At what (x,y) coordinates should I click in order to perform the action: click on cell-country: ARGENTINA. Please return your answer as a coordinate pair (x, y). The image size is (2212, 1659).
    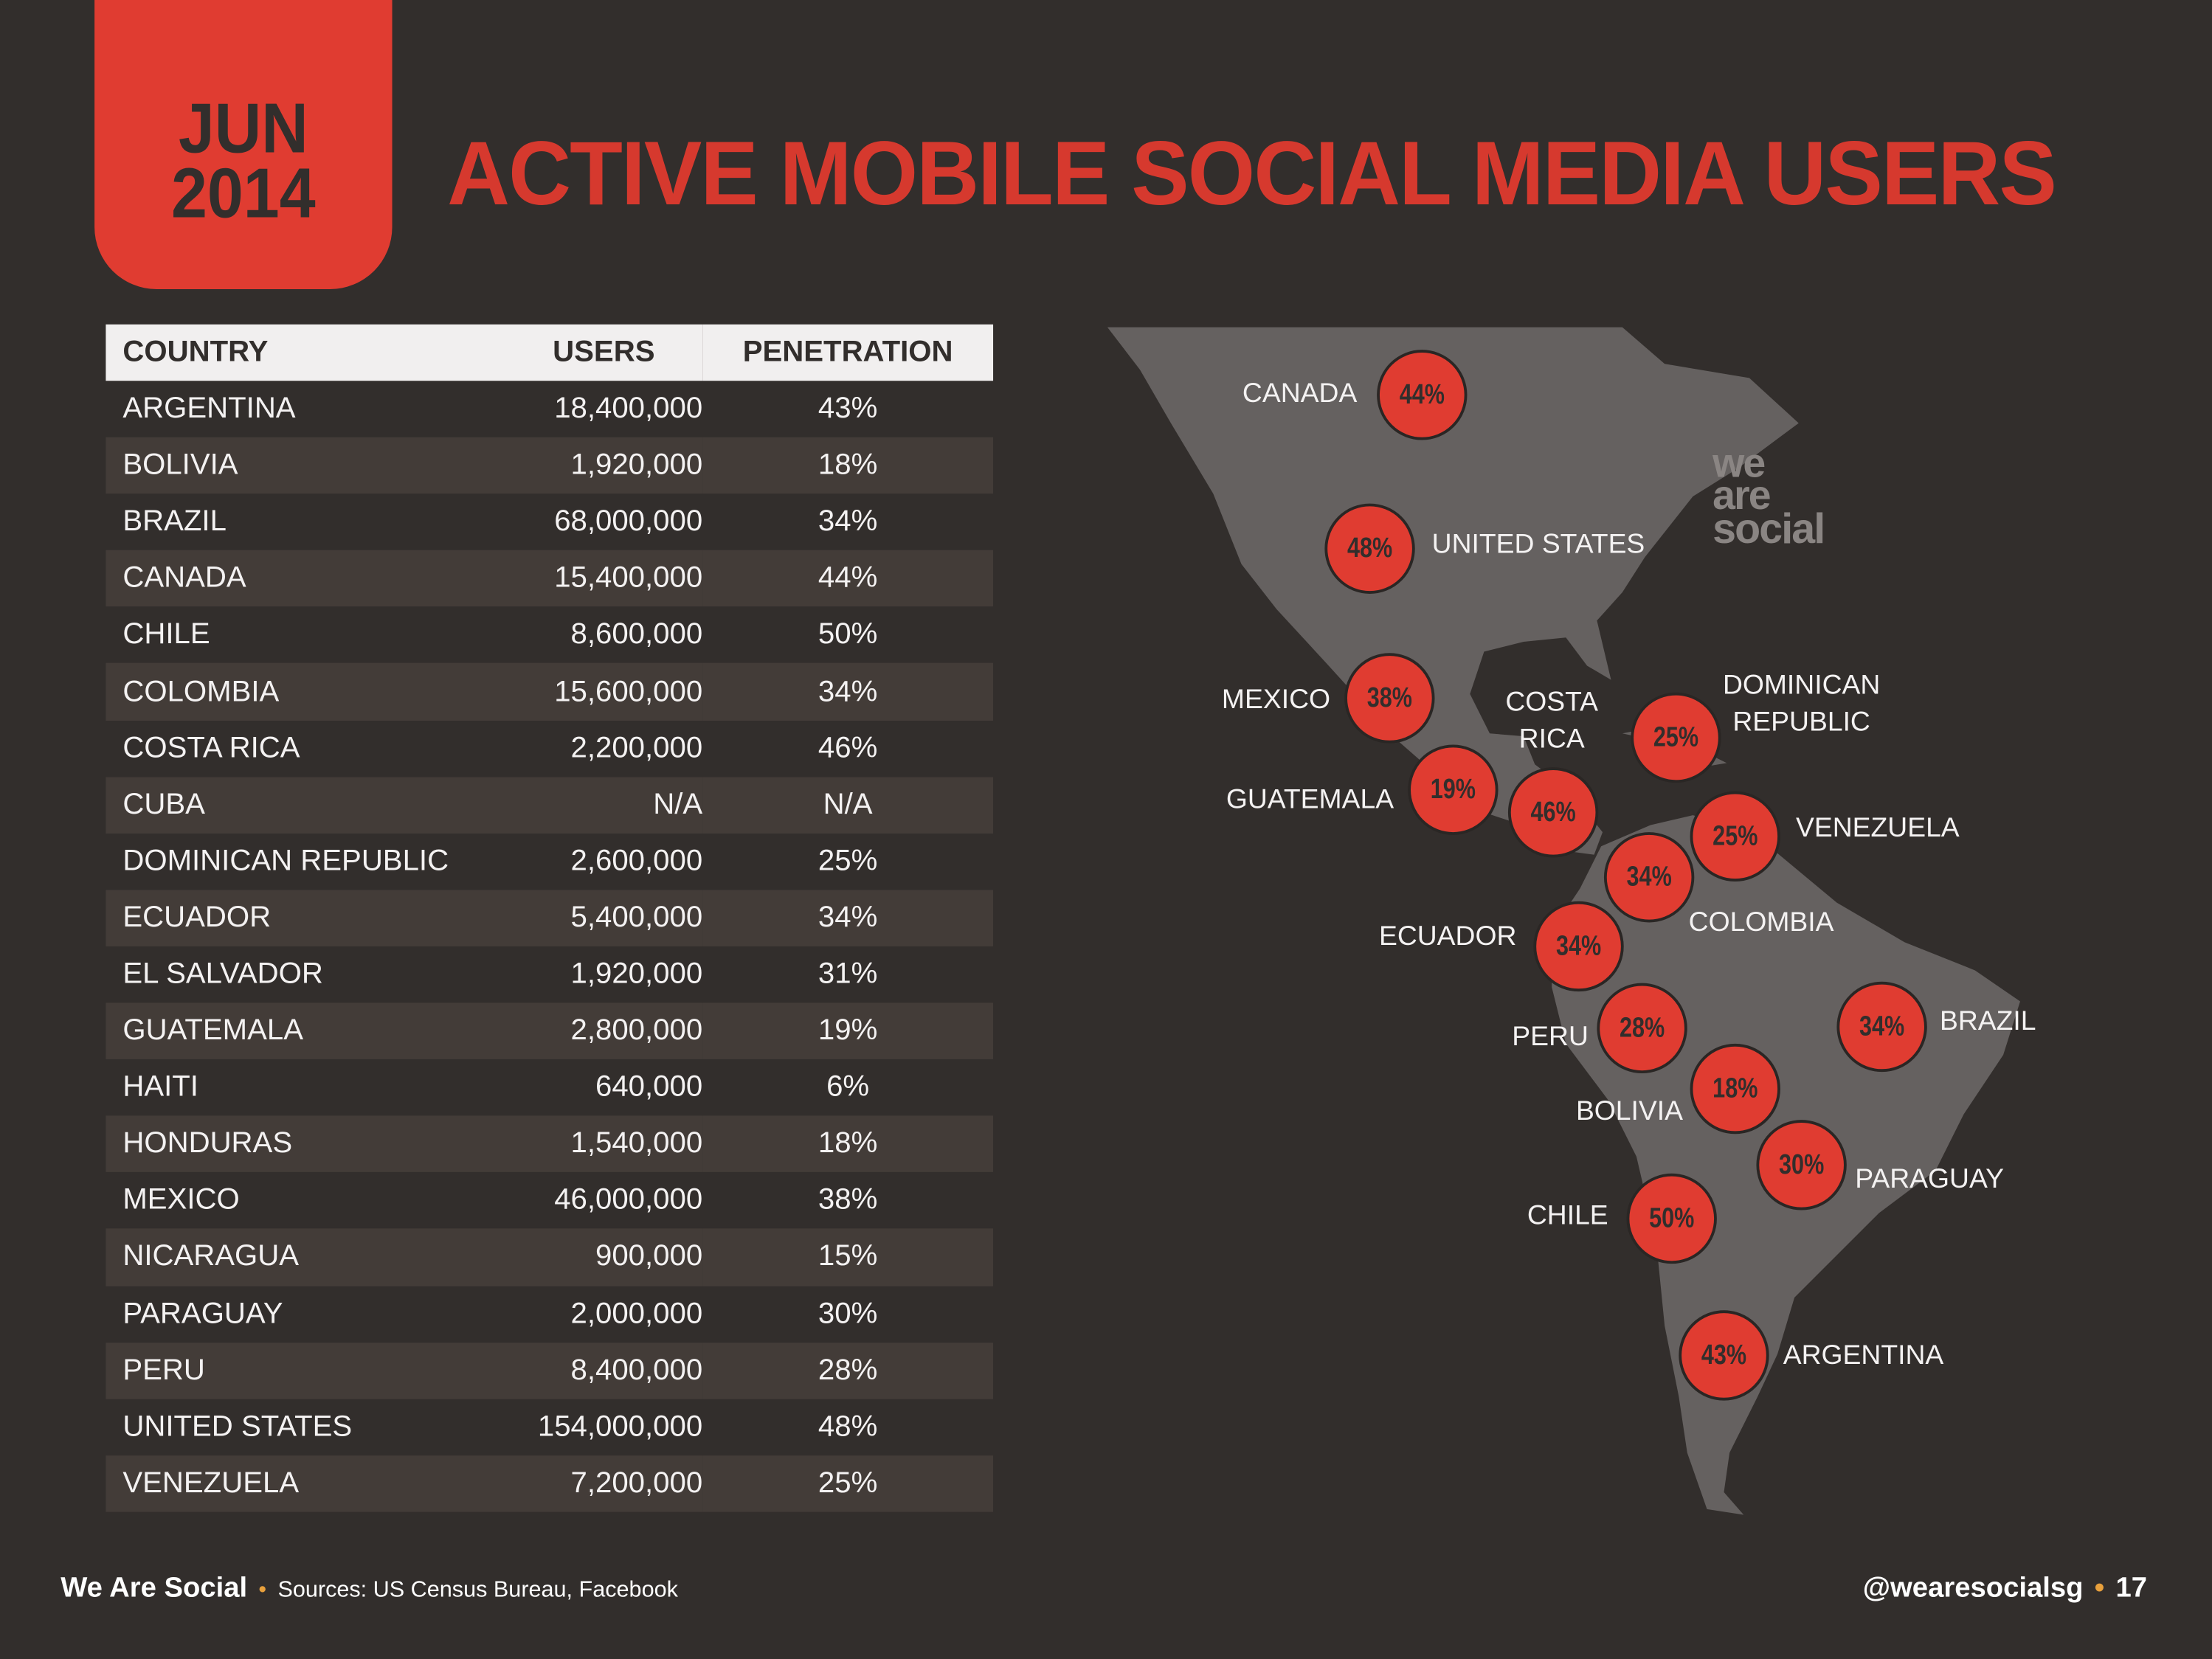
    Looking at the image, I should click on (209, 408).